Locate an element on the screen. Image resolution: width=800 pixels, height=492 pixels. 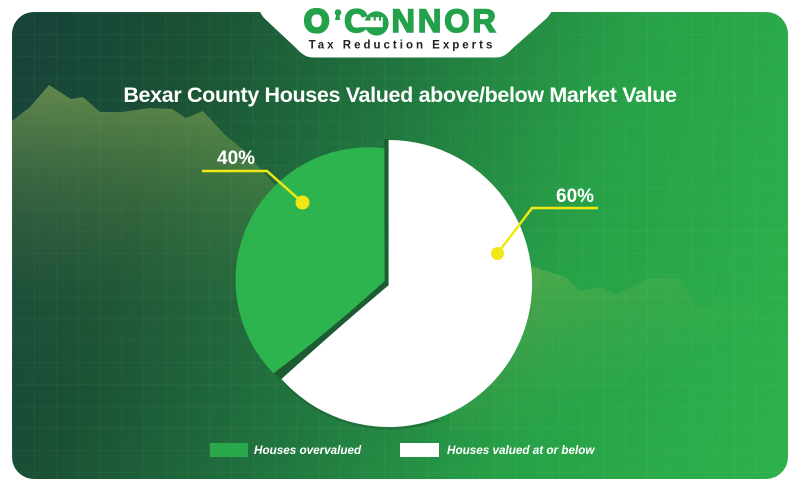
svg-text: Tax Reduction Experts is located at coordinates (402, 45).